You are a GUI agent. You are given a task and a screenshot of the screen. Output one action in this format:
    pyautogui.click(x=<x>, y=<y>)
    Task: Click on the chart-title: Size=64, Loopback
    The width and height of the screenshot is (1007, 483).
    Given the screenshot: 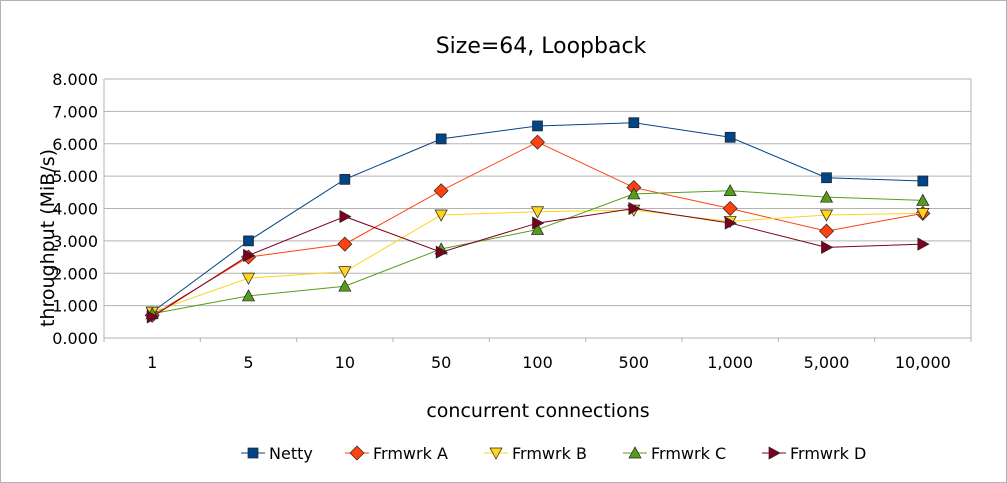 What is the action you would take?
    pyautogui.click(x=541, y=46)
    